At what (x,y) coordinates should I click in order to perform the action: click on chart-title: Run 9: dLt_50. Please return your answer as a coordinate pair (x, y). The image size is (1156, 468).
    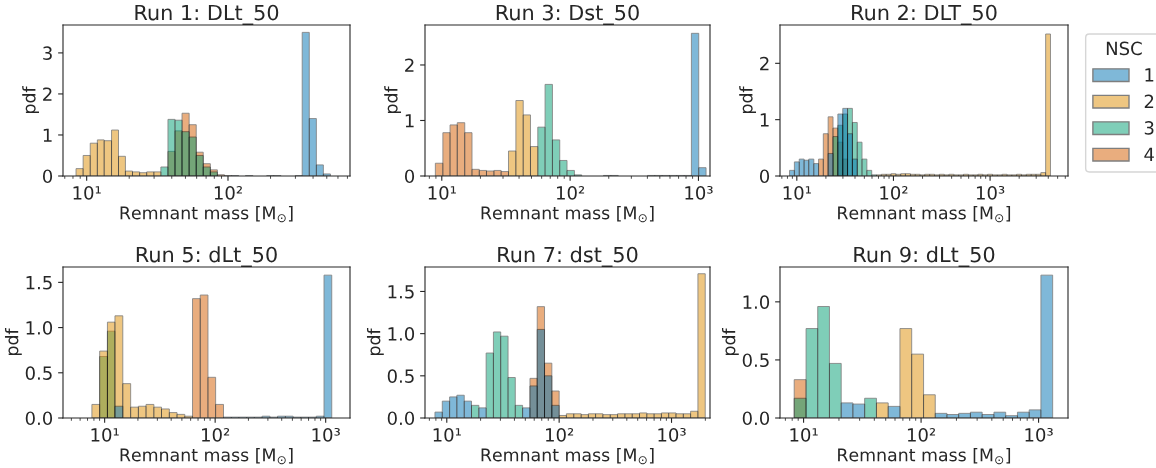
    Looking at the image, I should click on (924, 256).